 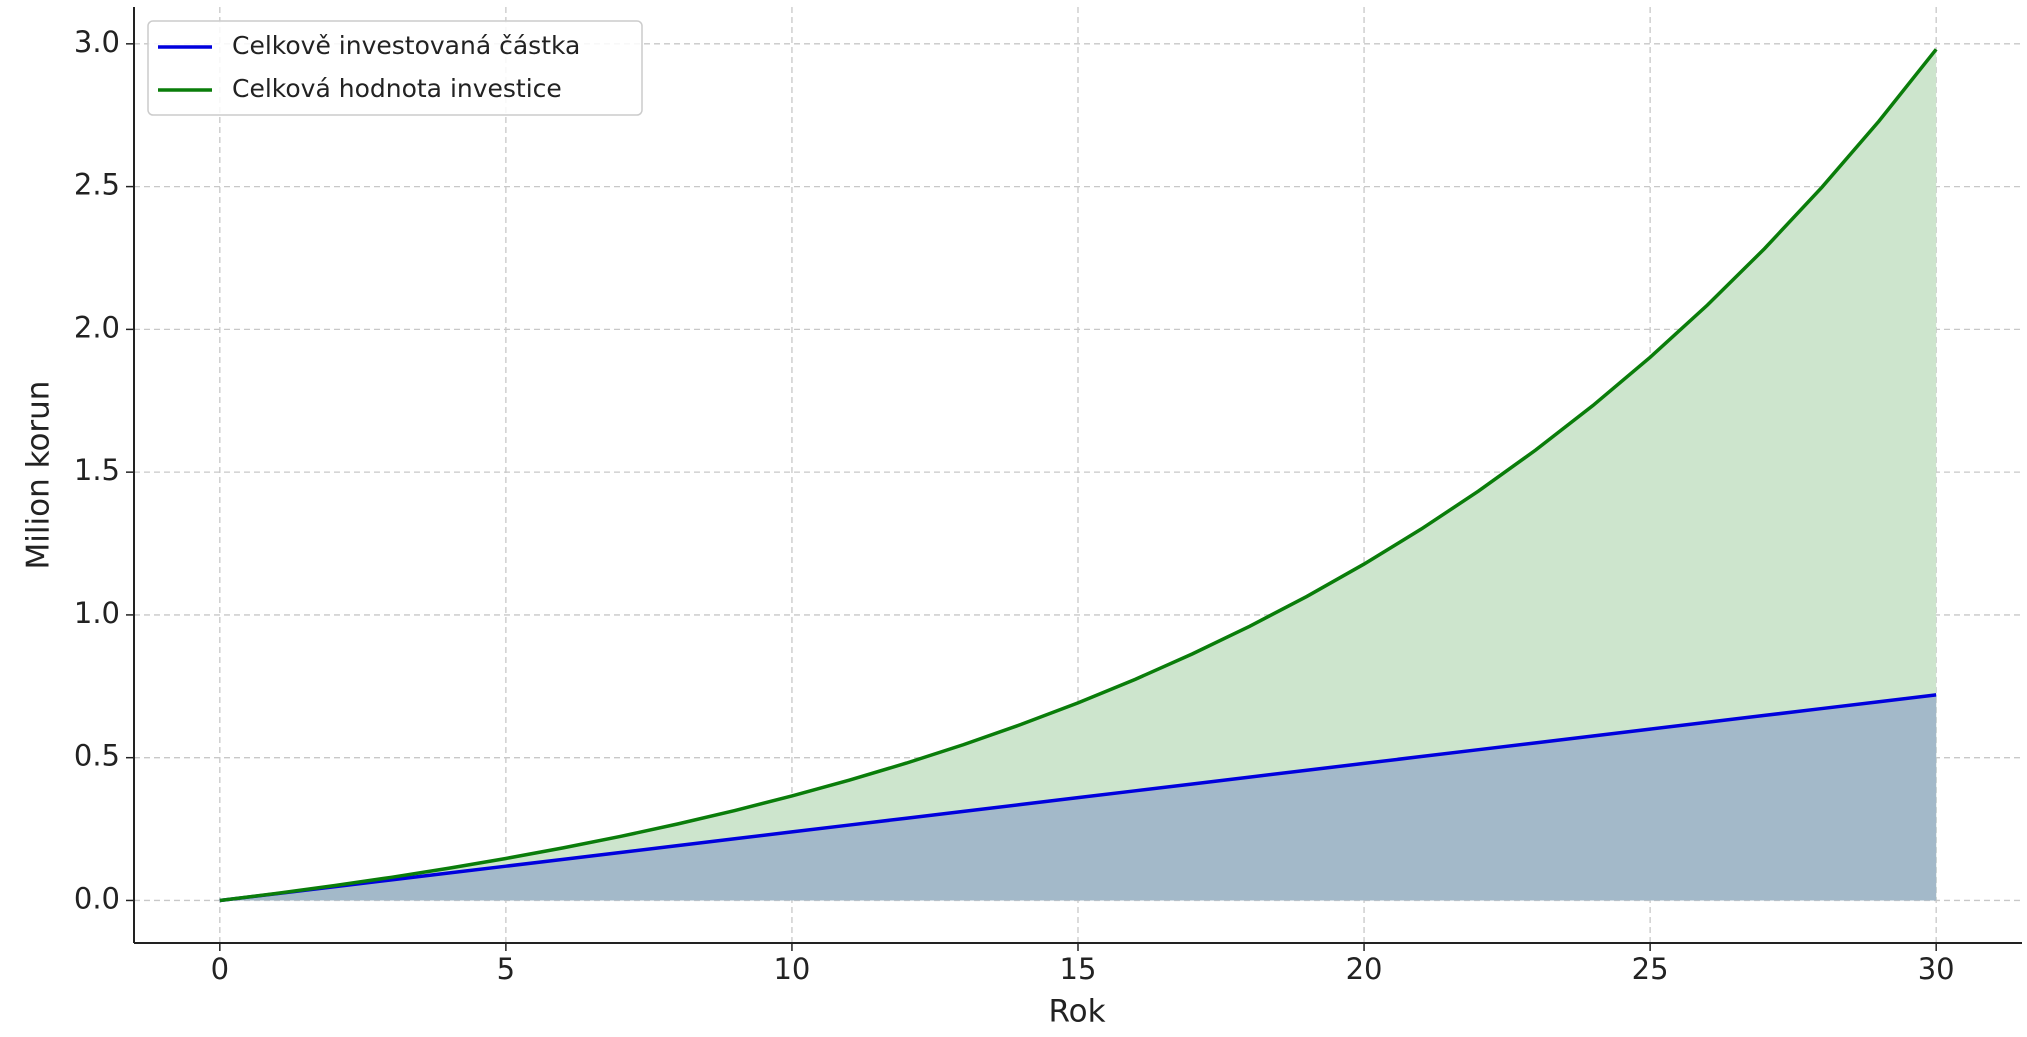 What do you see at coordinates (97, 470) in the screenshot?
I see `y-tick-label: 1.5` at bounding box center [97, 470].